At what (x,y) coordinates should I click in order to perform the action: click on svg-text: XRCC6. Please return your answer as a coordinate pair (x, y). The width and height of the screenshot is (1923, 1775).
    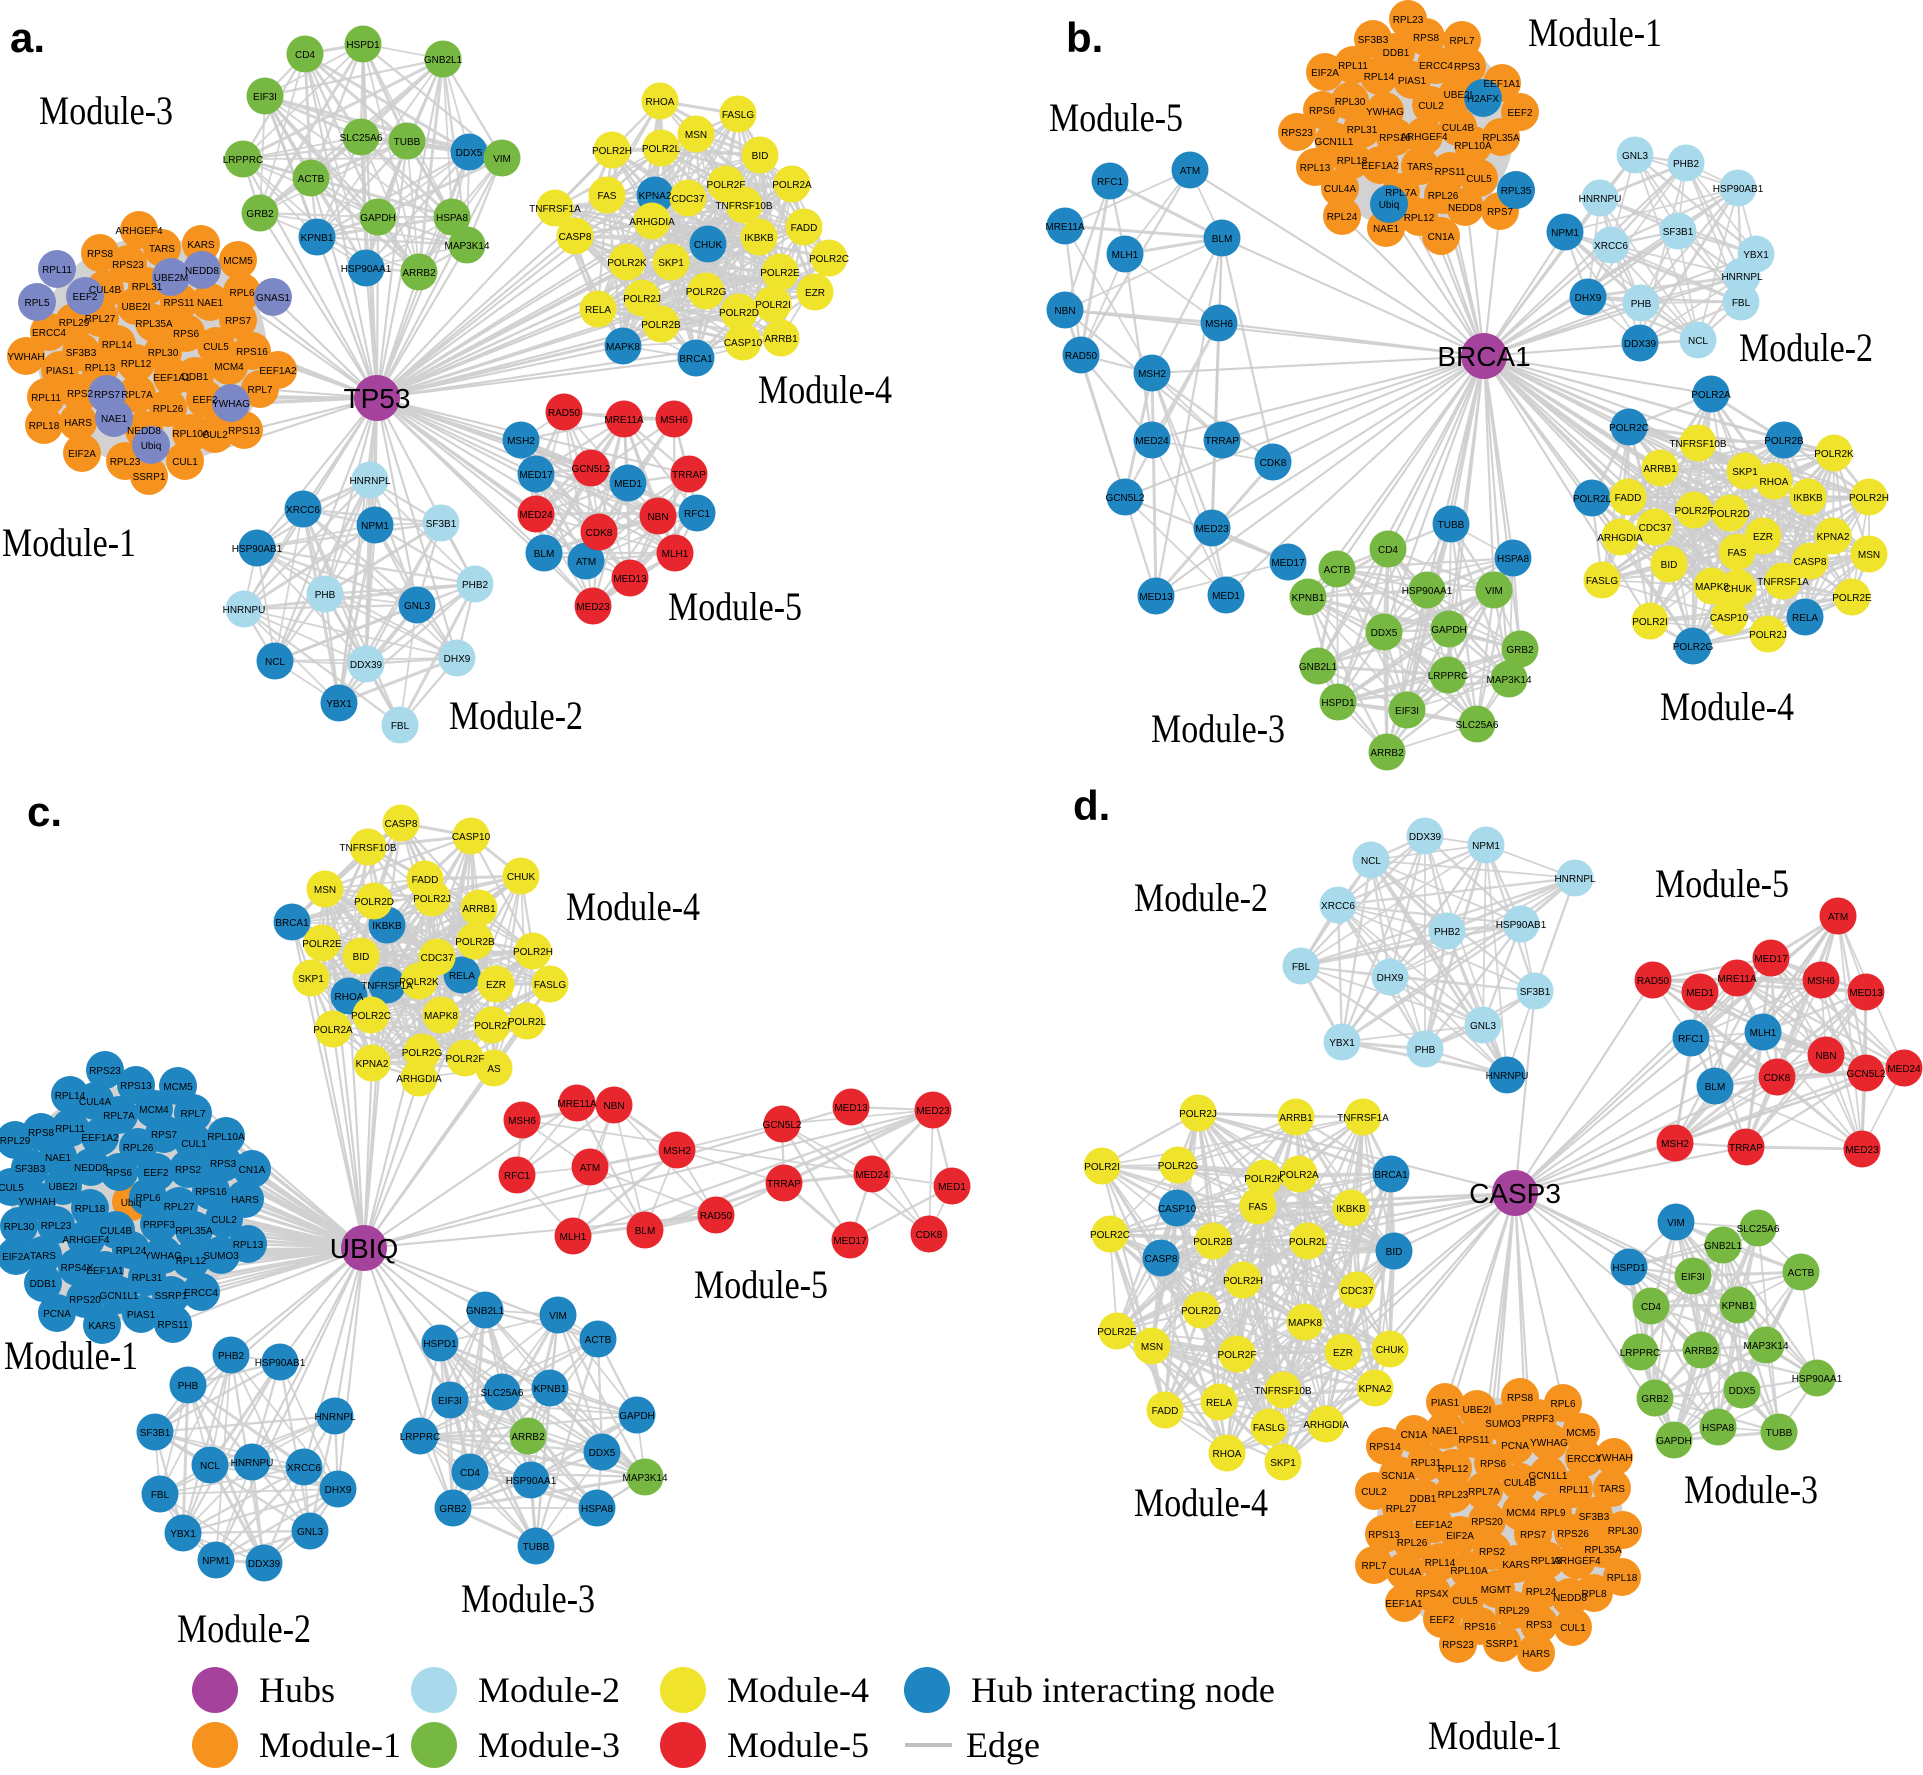
    Looking at the image, I should click on (1338, 906).